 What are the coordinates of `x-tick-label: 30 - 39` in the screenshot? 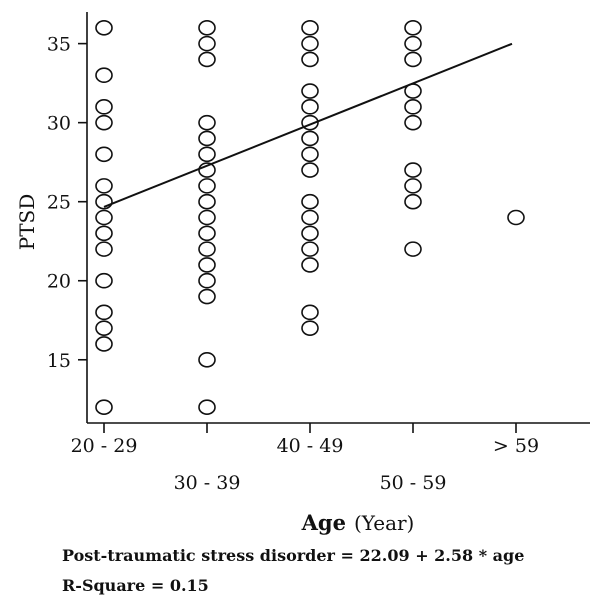 It's located at (207, 483).